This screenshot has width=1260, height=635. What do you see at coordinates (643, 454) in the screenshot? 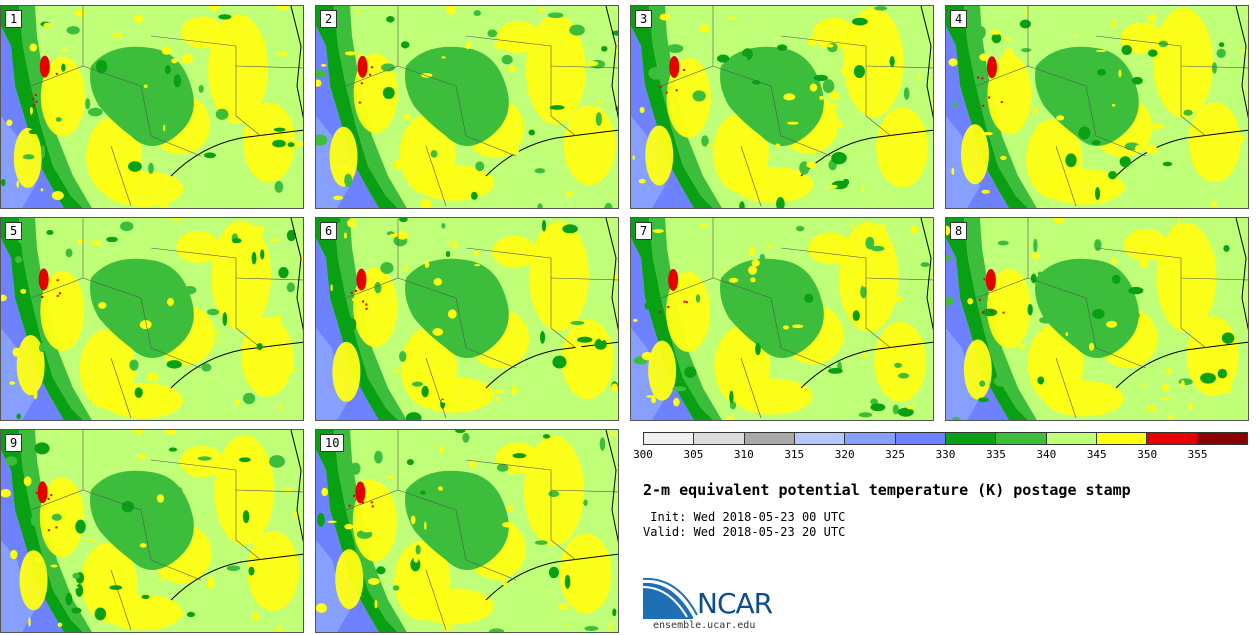
I see `legend-tick-label: 300` at bounding box center [643, 454].